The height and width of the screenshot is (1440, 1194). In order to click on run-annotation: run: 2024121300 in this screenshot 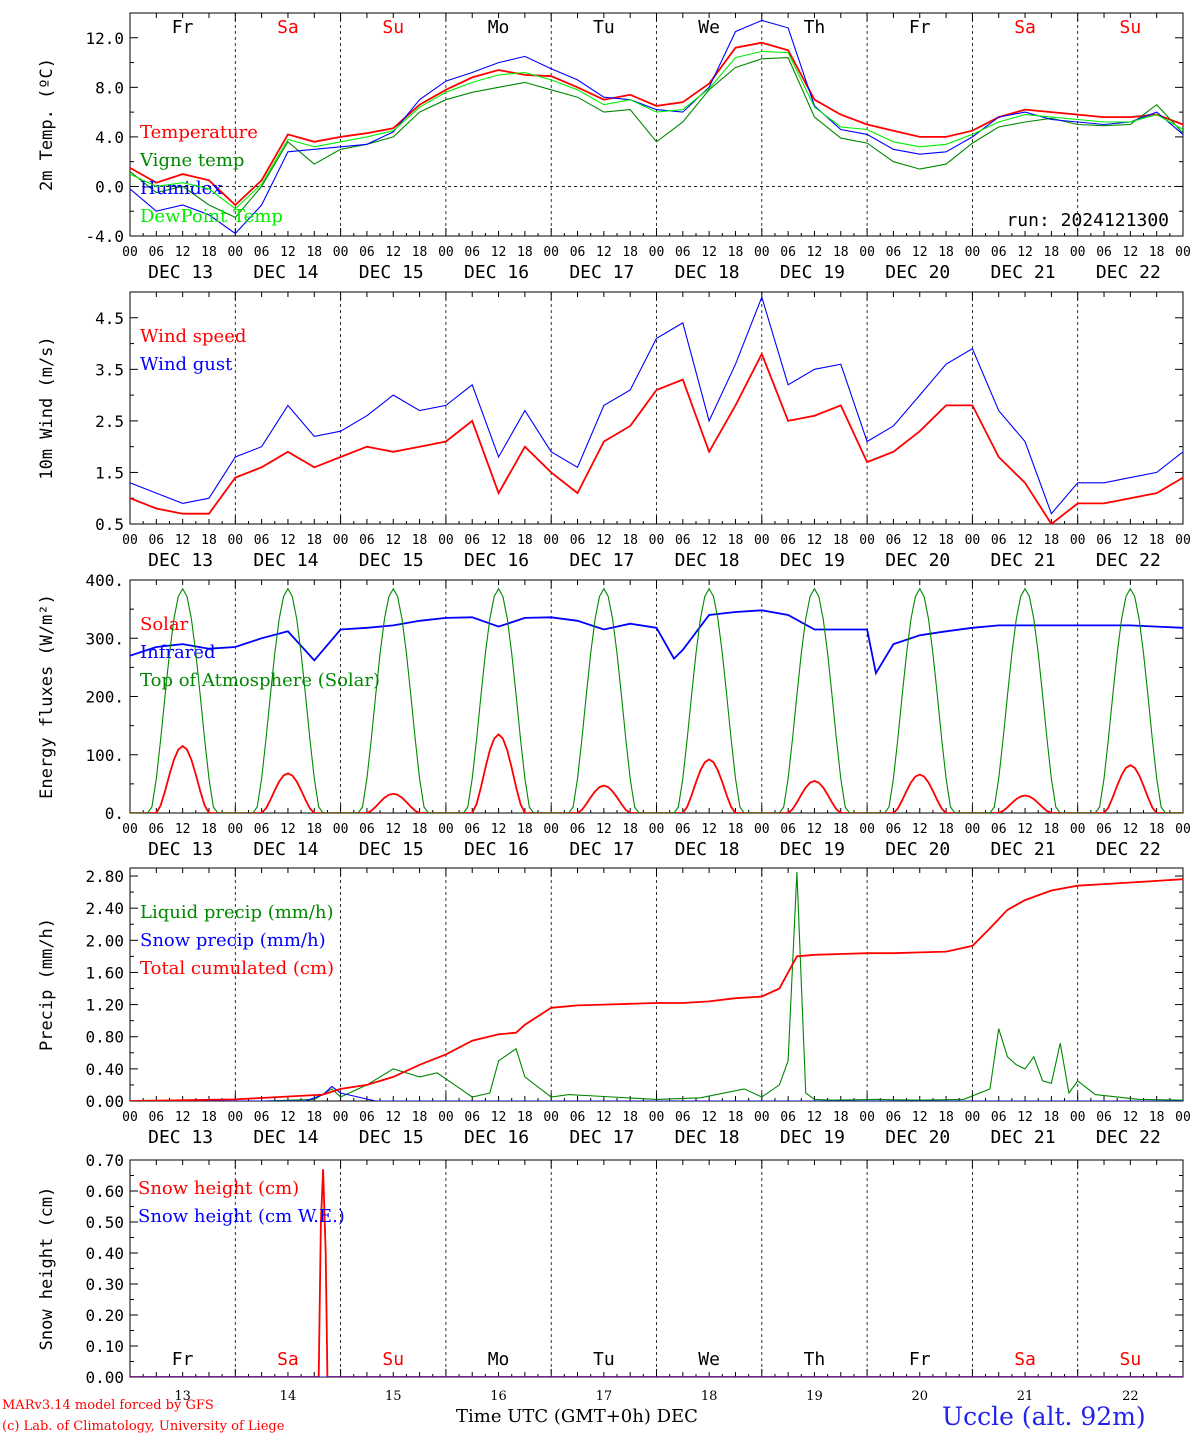, I will do `click(1087, 220)`.